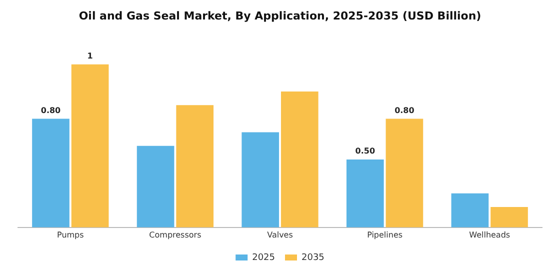 This screenshot has height=280, width=560. What do you see at coordinates (489, 235) in the screenshot?
I see `x-tick-label: Wellheads` at bounding box center [489, 235].